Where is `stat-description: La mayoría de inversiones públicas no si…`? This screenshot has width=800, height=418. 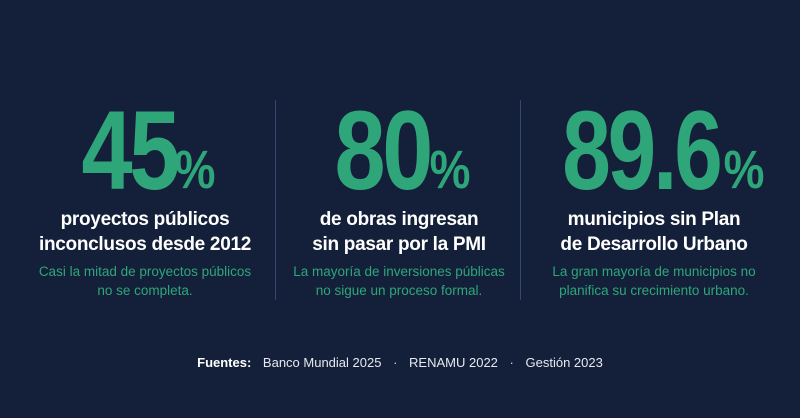 stat-description: La mayoría de inversiones públicas no si… is located at coordinates (399, 281).